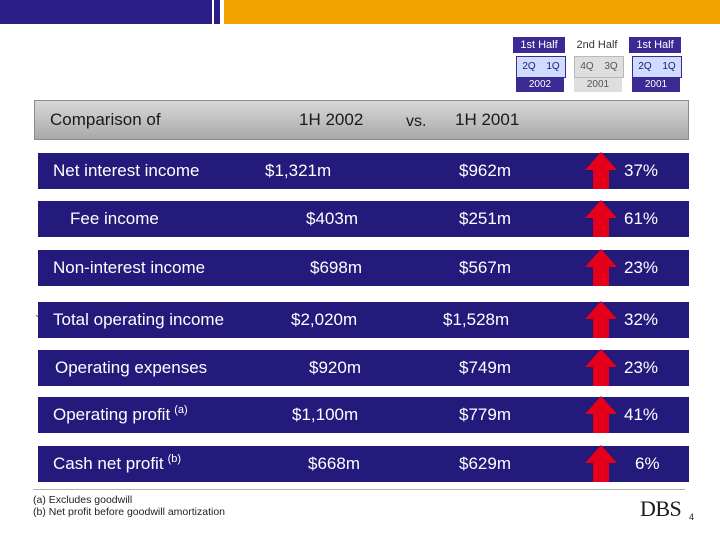 This screenshot has height=540, width=720. Describe the element at coordinates (540, 85) in the screenshot. I see `legend-year: 2002` at that location.